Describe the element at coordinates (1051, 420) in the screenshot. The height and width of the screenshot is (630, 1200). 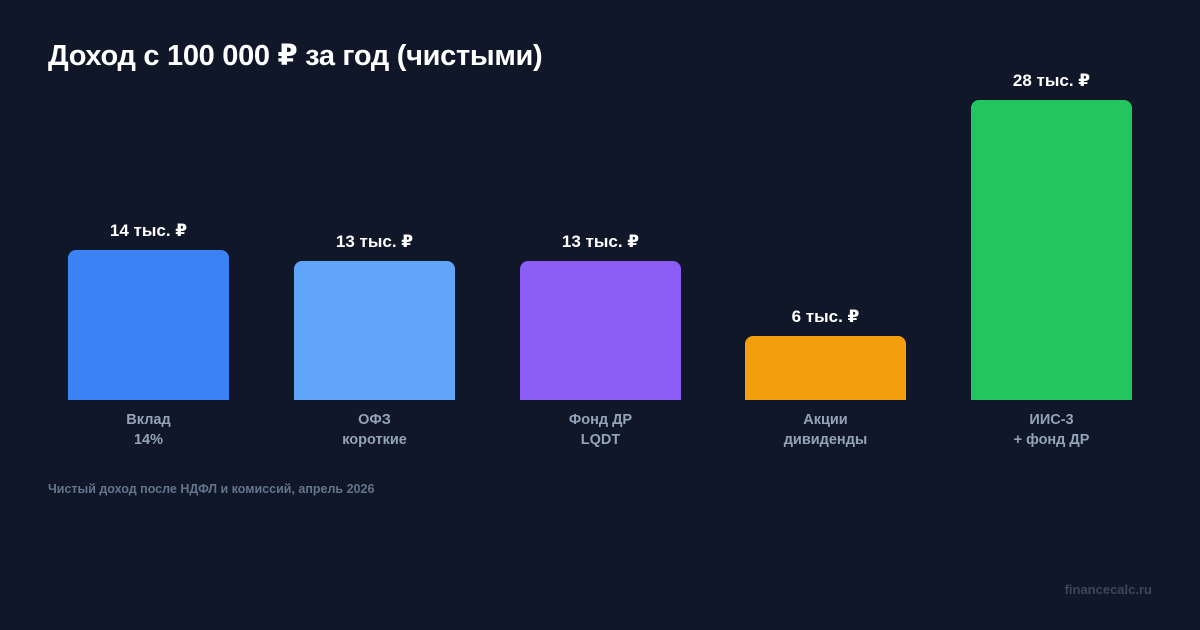
I see `category-label-line1: ИИС-3` at that location.